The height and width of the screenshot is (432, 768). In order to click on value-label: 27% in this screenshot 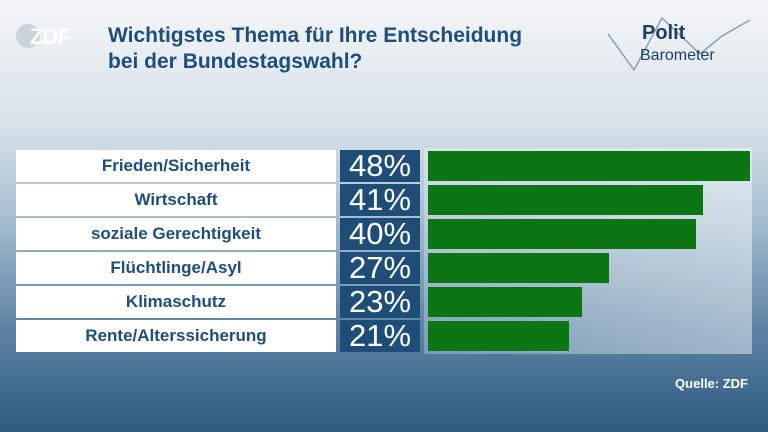, I will do `click(380, 268)`.